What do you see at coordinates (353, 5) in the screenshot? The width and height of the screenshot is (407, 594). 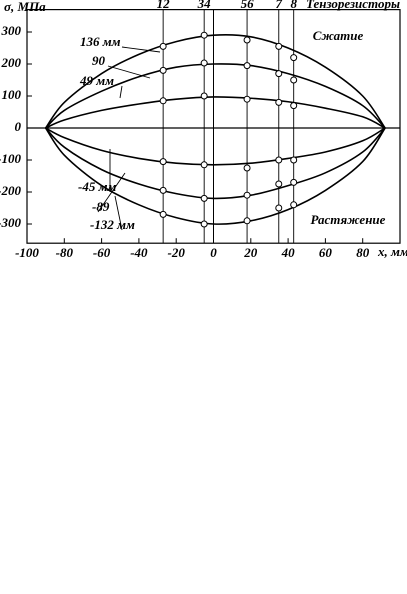 I see `sensors-title: Тензорезисторы` at bounding box center [353, 5].